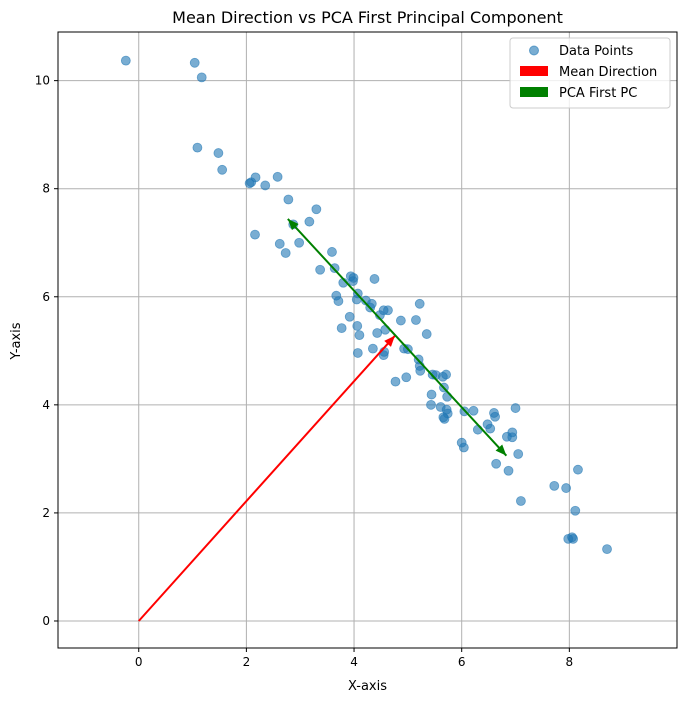 The height and width of the screenshot is (701, 686). Describe the element at coordinates (596, 51) in the screenshot. I see `legend-label-data-points: Data Points` at that location.